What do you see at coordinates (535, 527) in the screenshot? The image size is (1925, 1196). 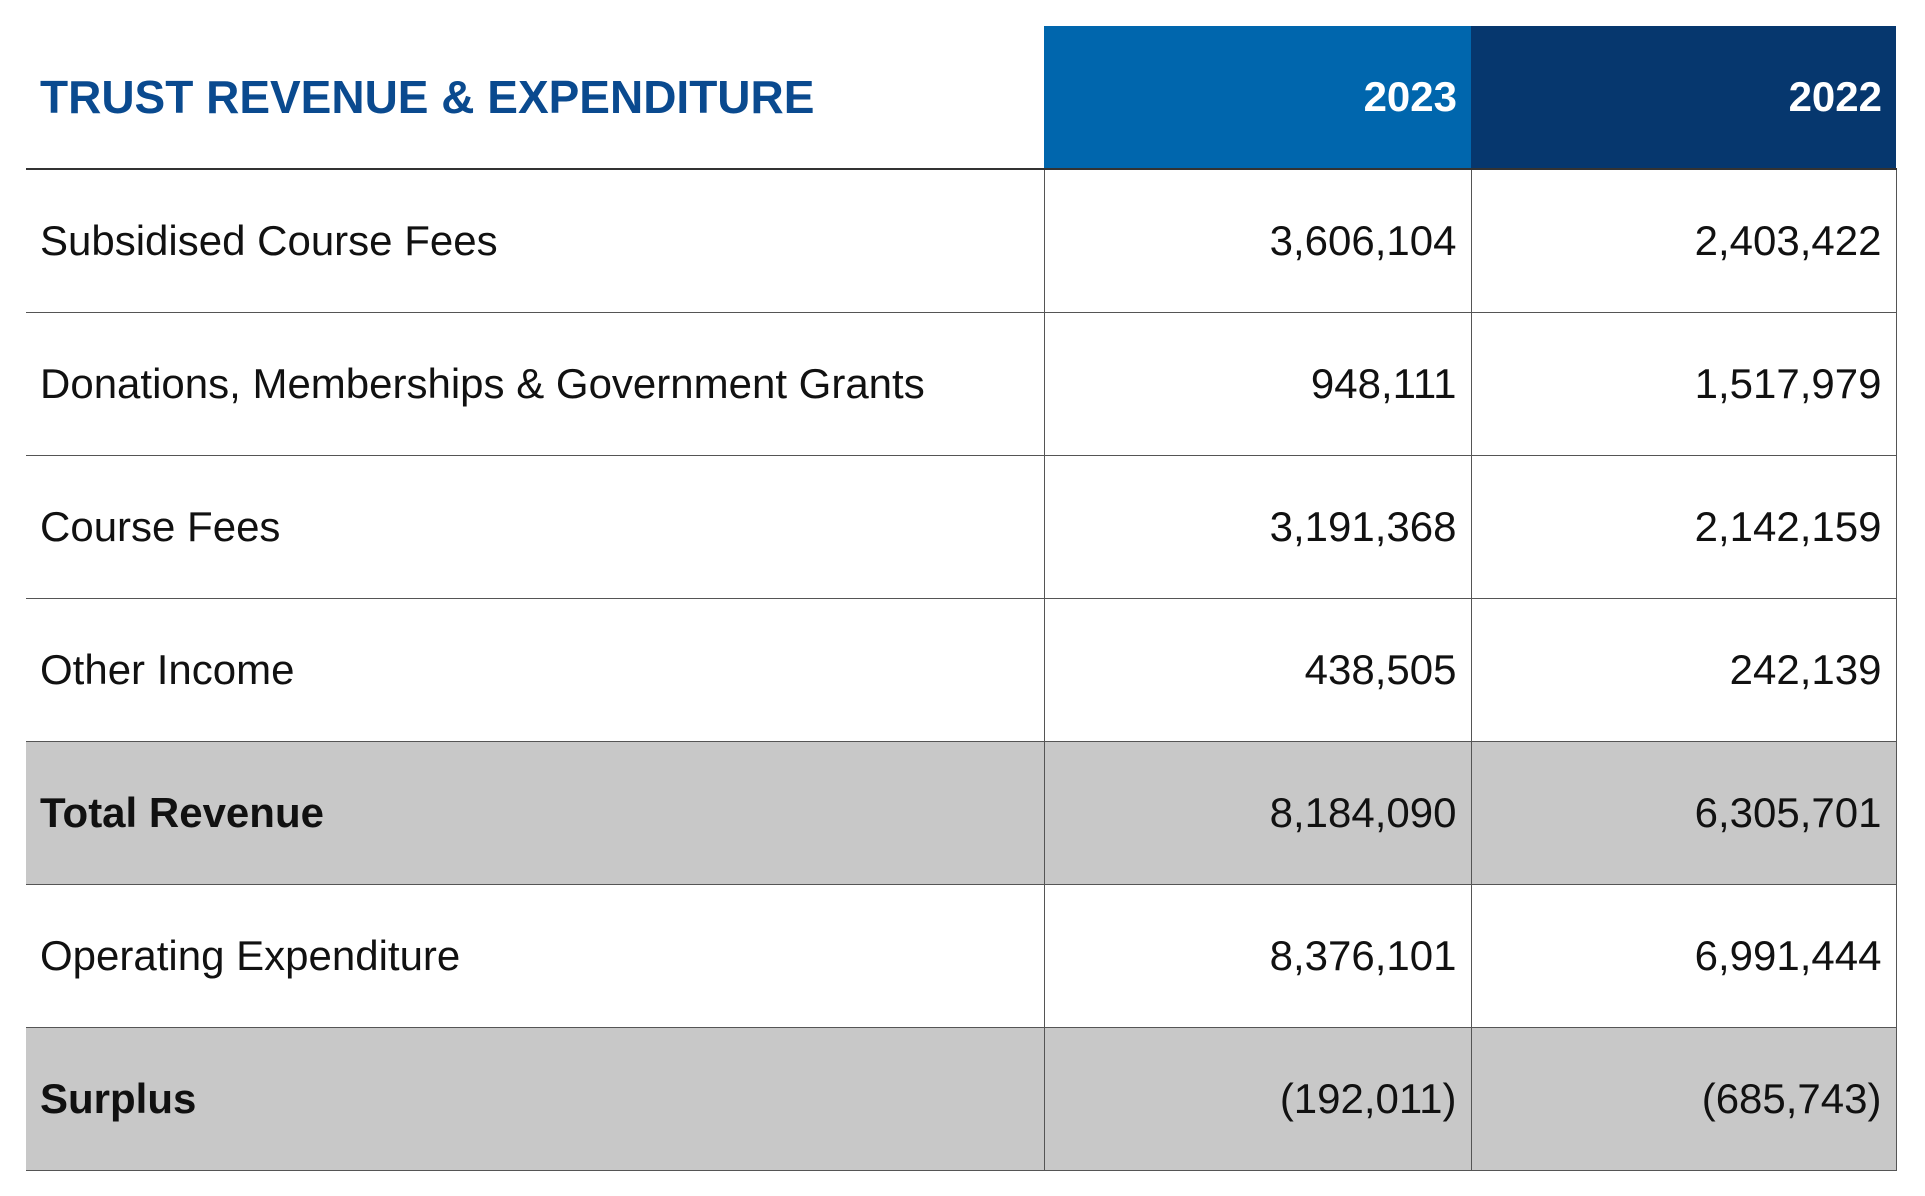 I see `row-label: Course Fees` at bounding box center [535, 527].